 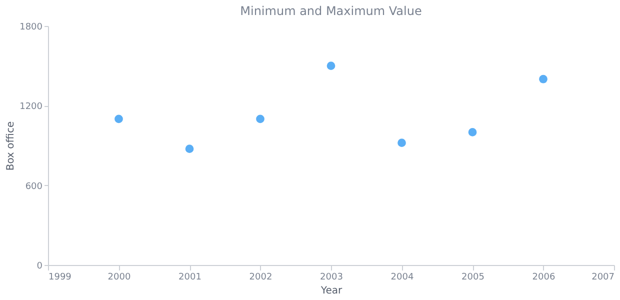 What do you see at coordinates (544, 277) in the screenshot?
I see `x-tick-label: 2006` at bounding box center [544, 277].